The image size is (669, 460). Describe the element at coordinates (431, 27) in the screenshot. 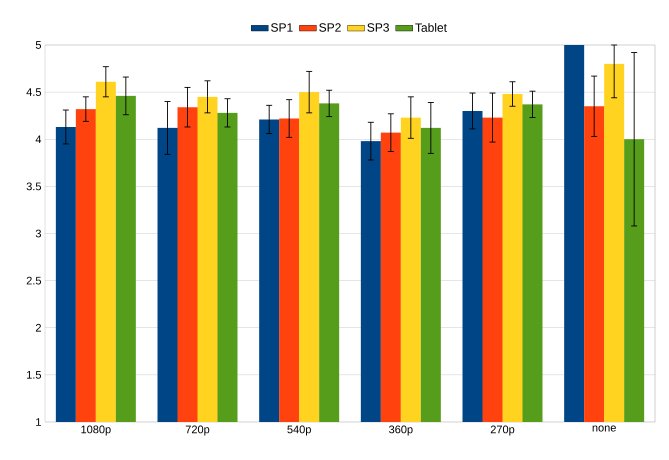

I see `legend-label: Tablet` at that location.